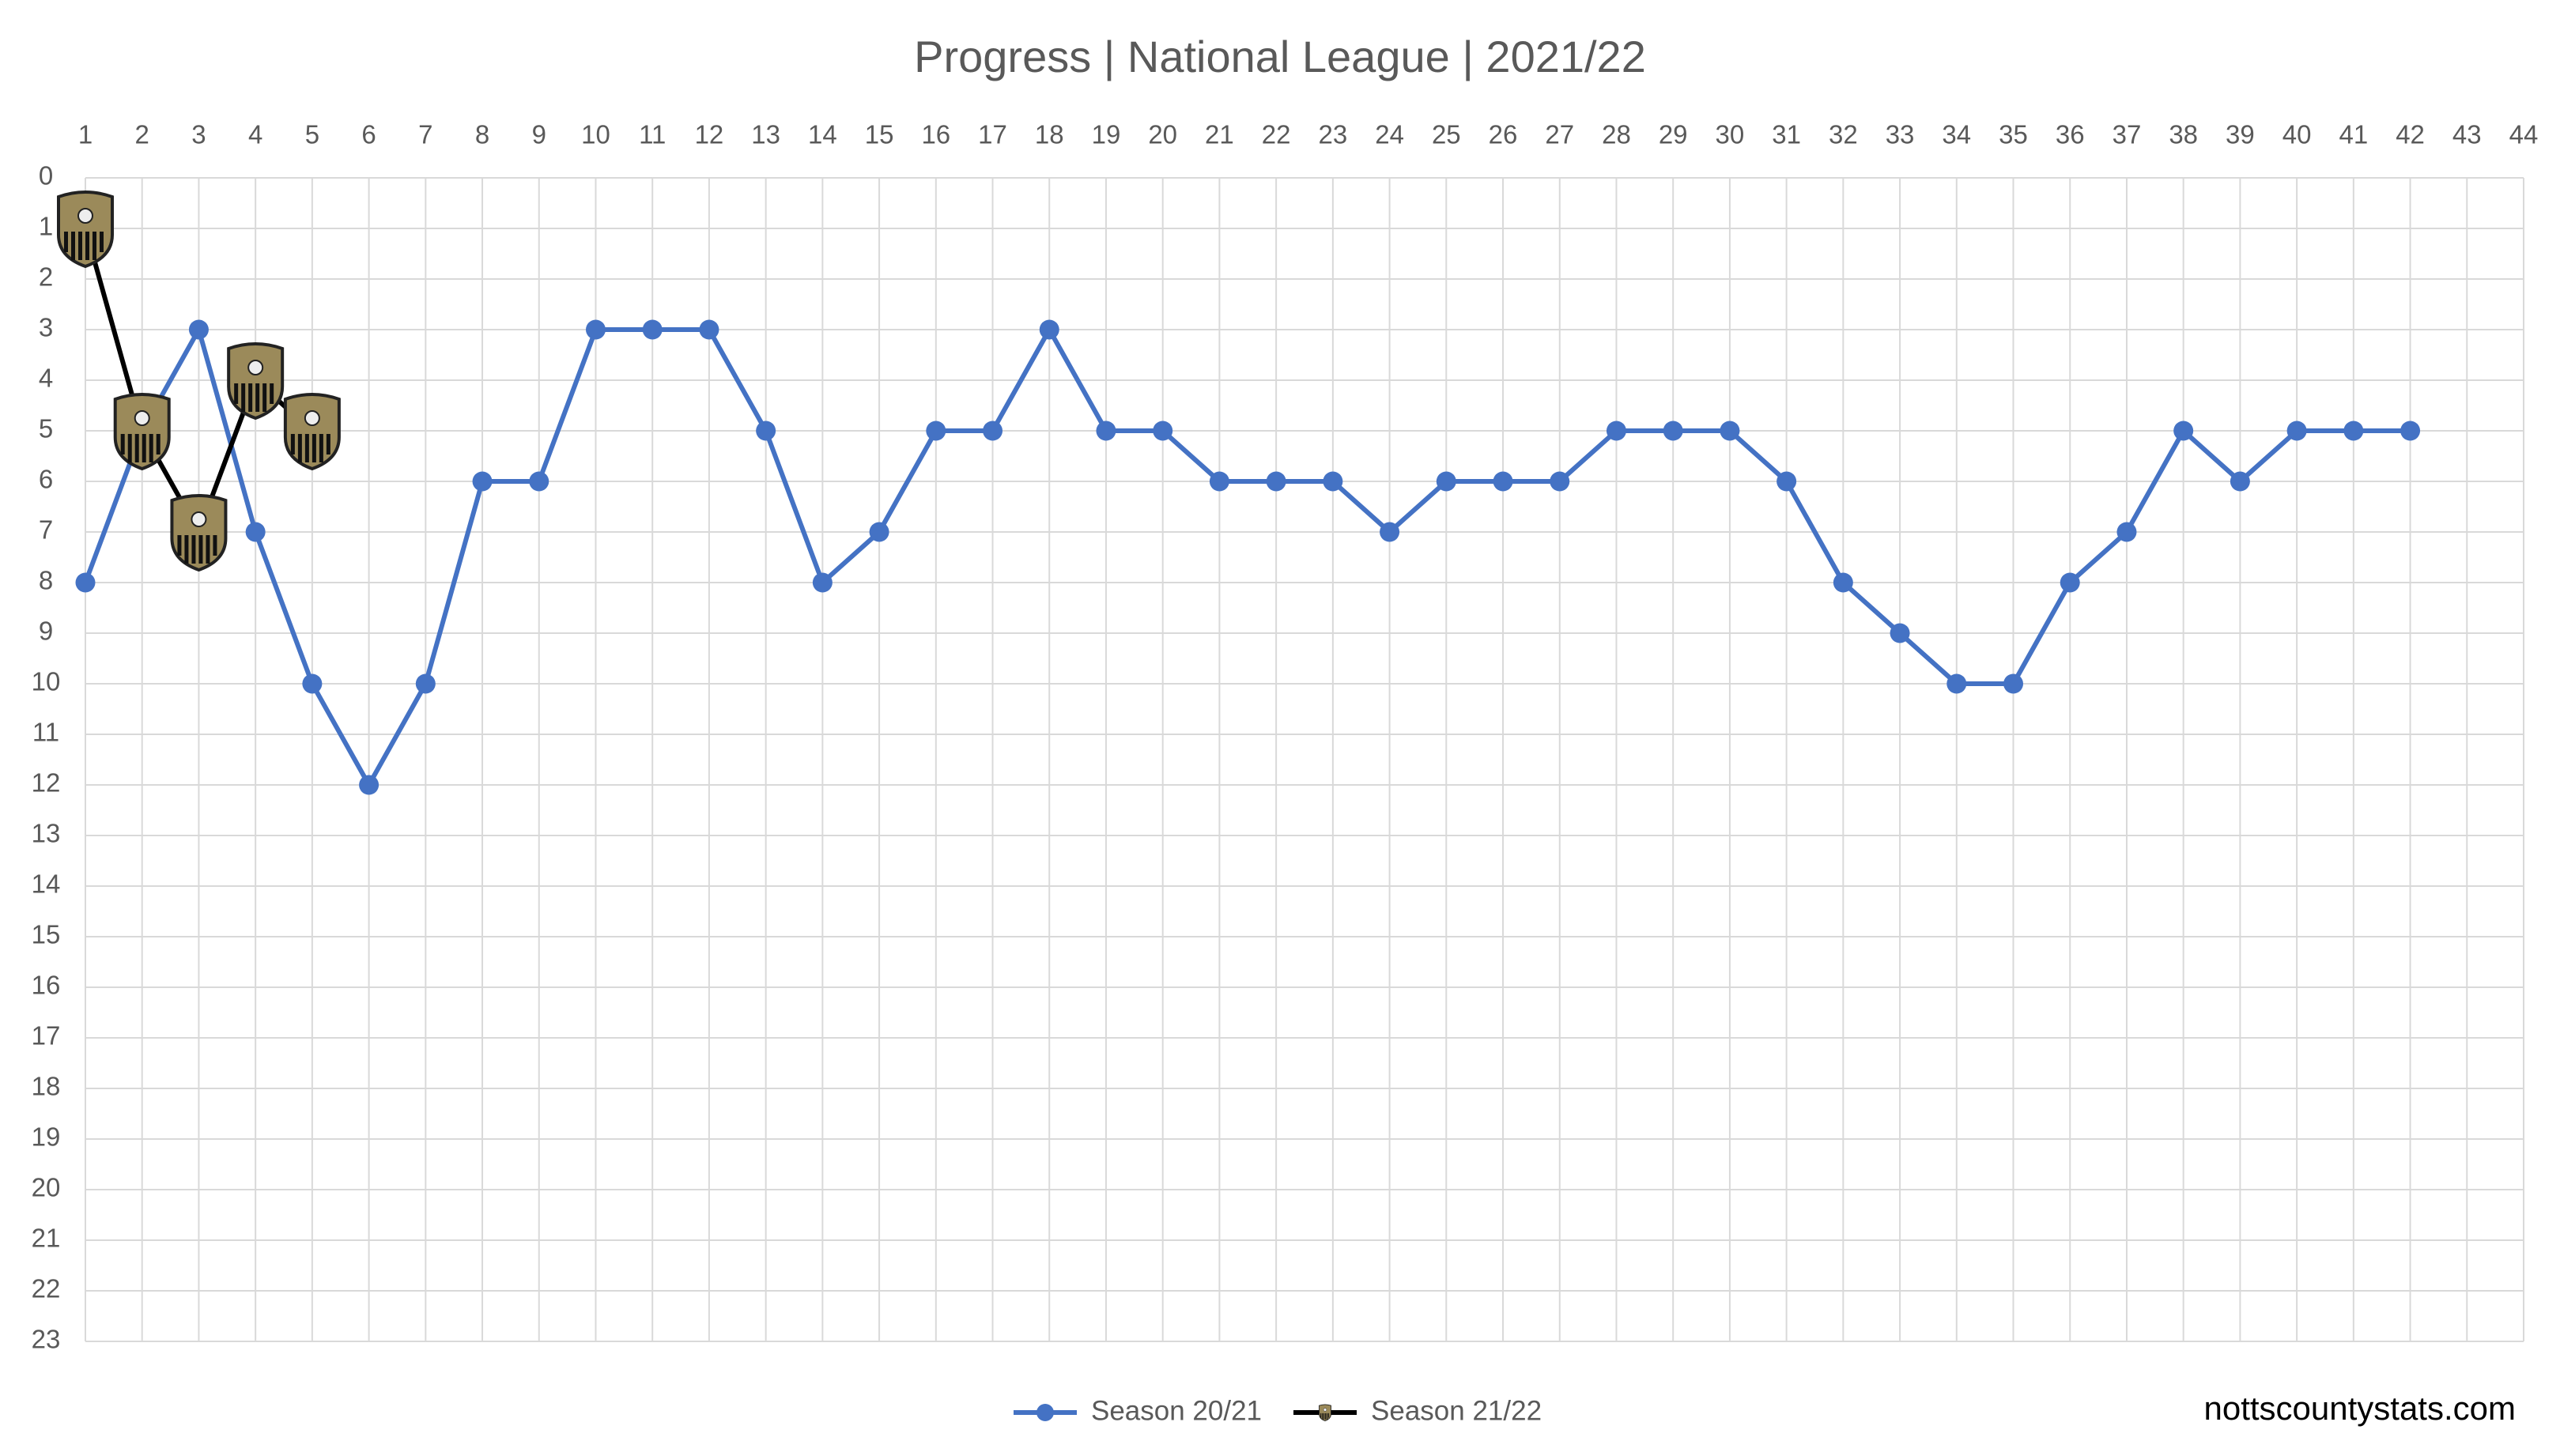  What do you see at coordinates (1616, 134) in the screenshot?
I see `x-tick-label: 28` at bounding box center [1616, 134].